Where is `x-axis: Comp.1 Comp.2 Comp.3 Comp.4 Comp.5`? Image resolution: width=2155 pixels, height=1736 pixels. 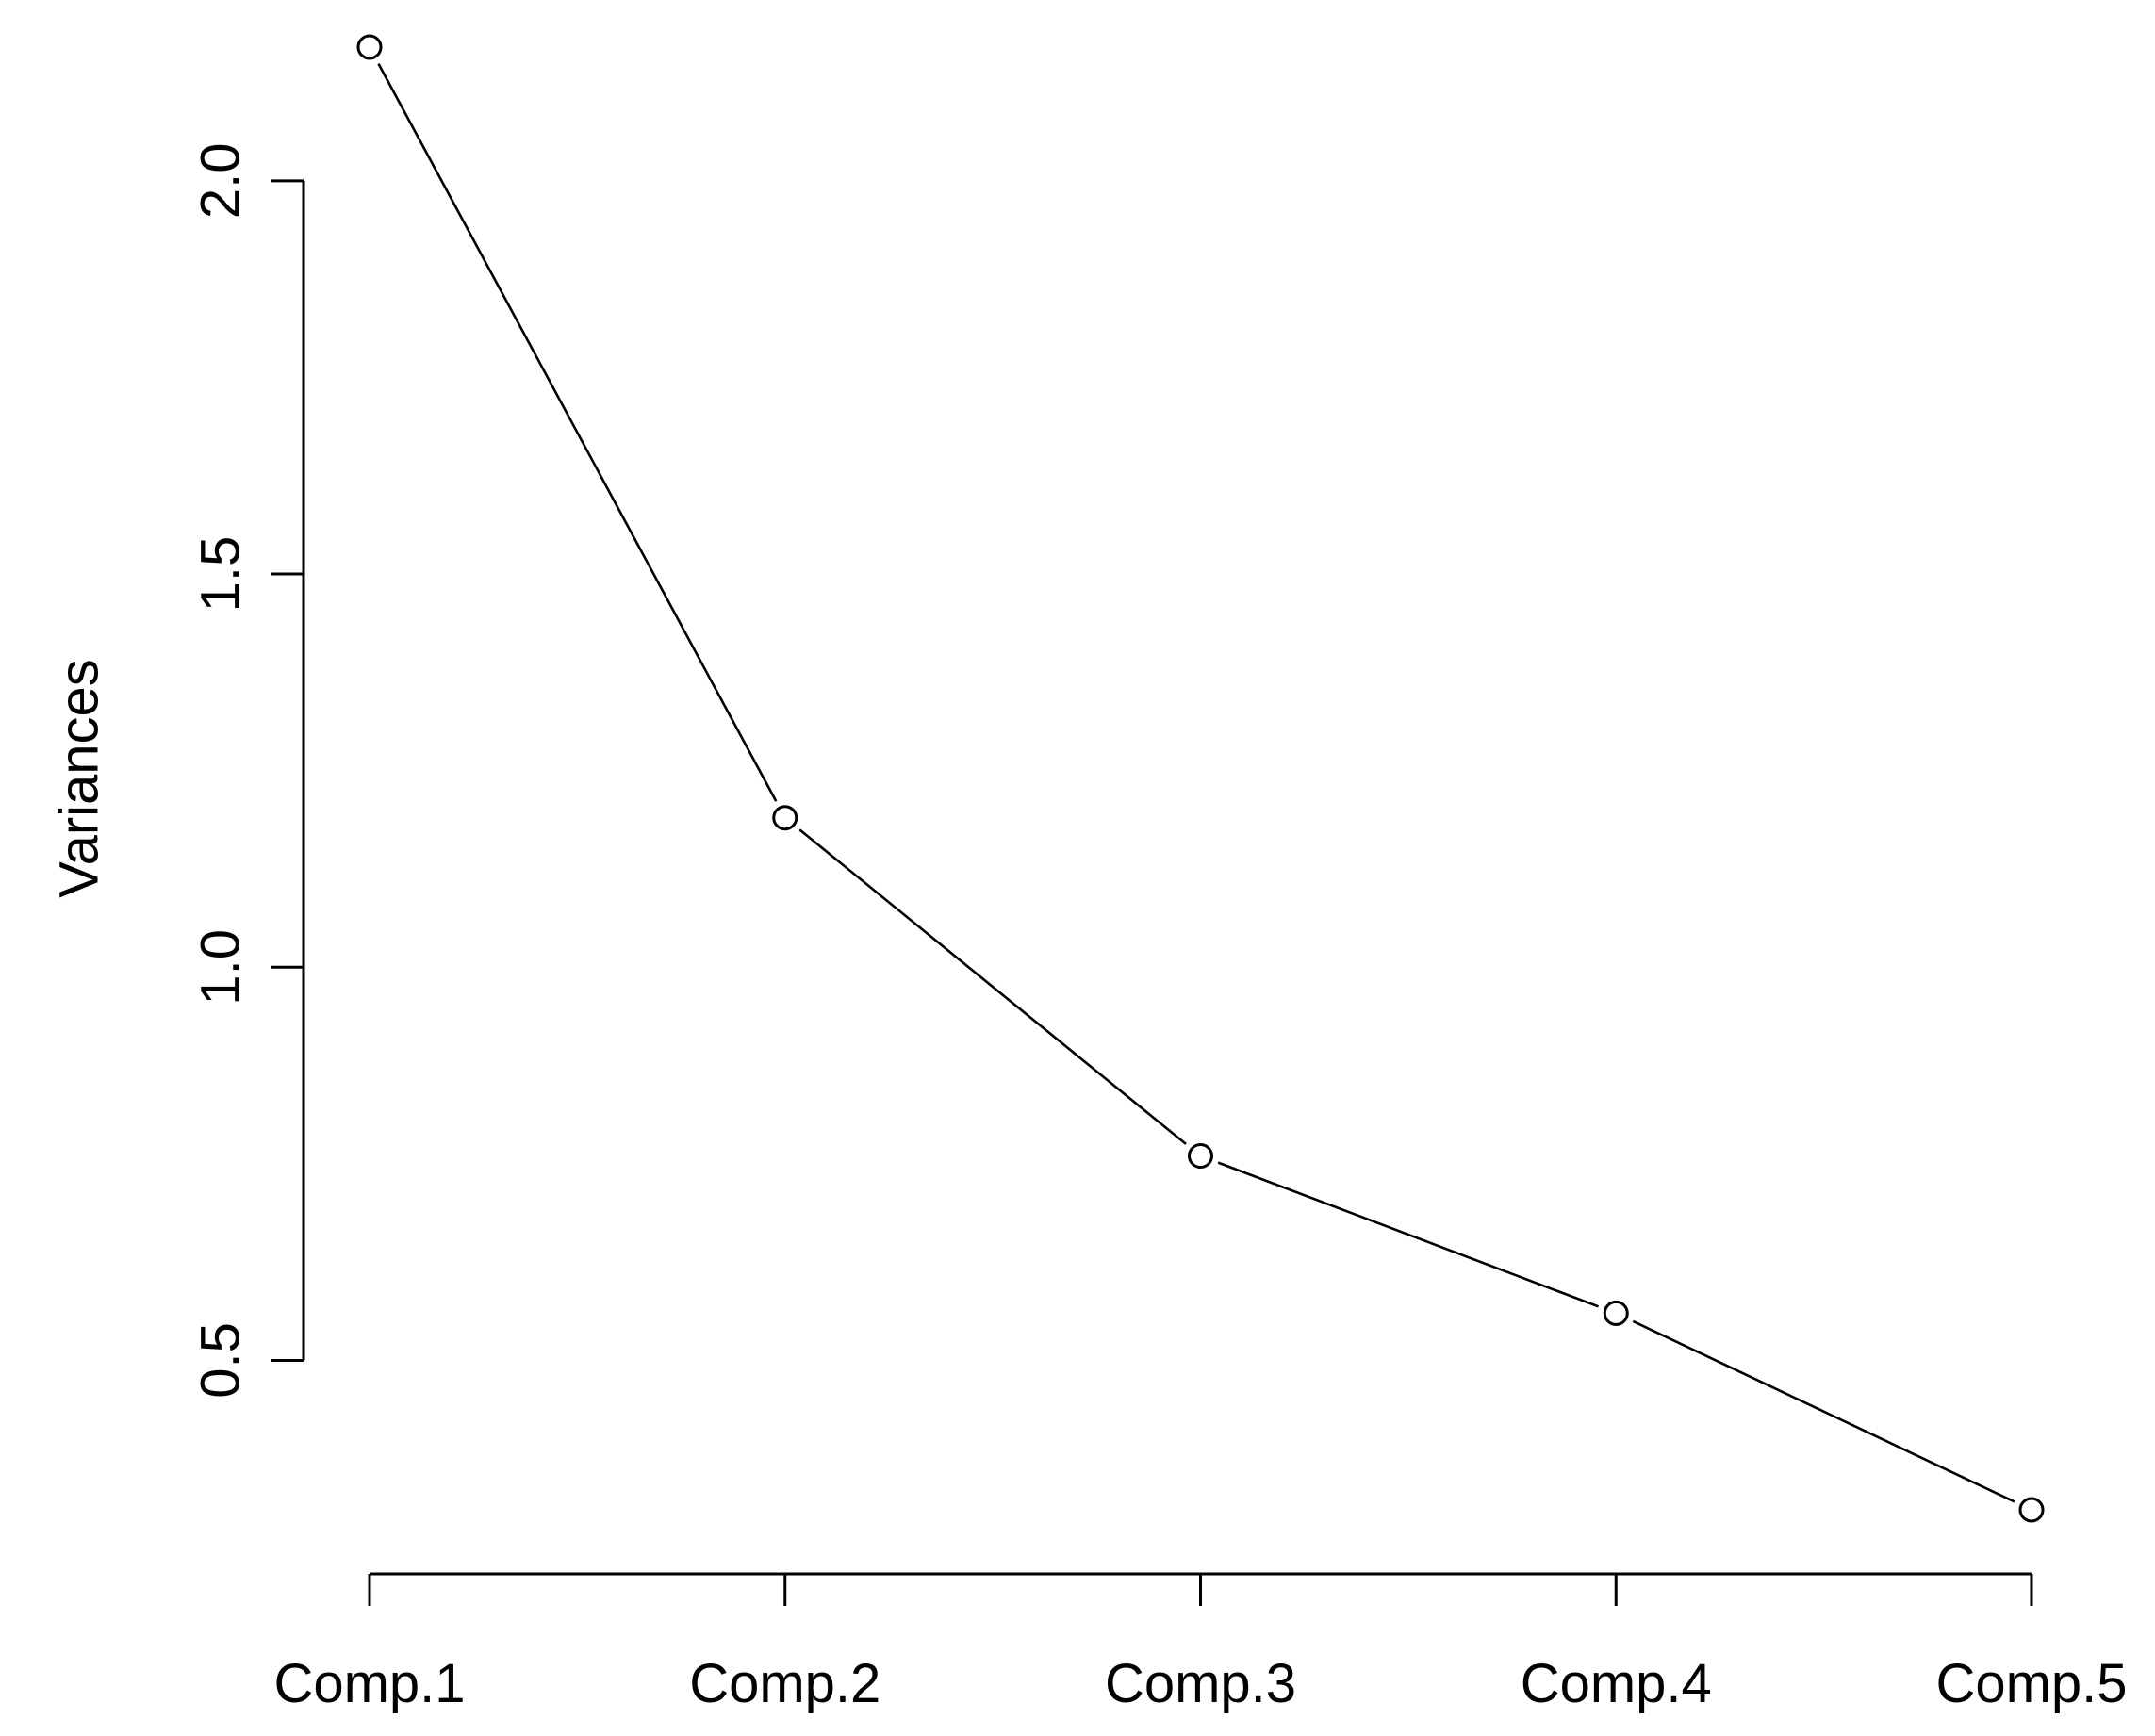
x-axis: Comp.1 Comp.2 Comp.3 Comp.4 Comp.5 is located at coordinates (1200, 1643).